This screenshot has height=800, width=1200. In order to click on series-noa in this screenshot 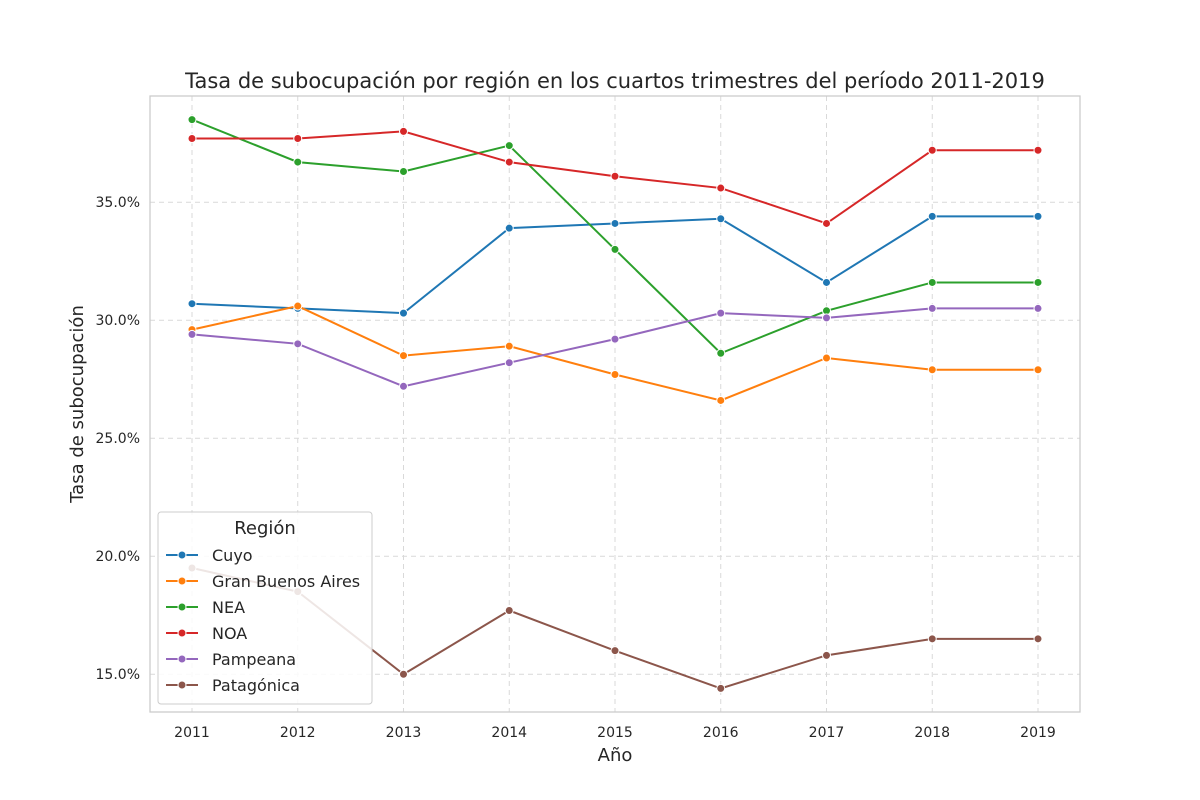, I will do `click(615, 177)`.